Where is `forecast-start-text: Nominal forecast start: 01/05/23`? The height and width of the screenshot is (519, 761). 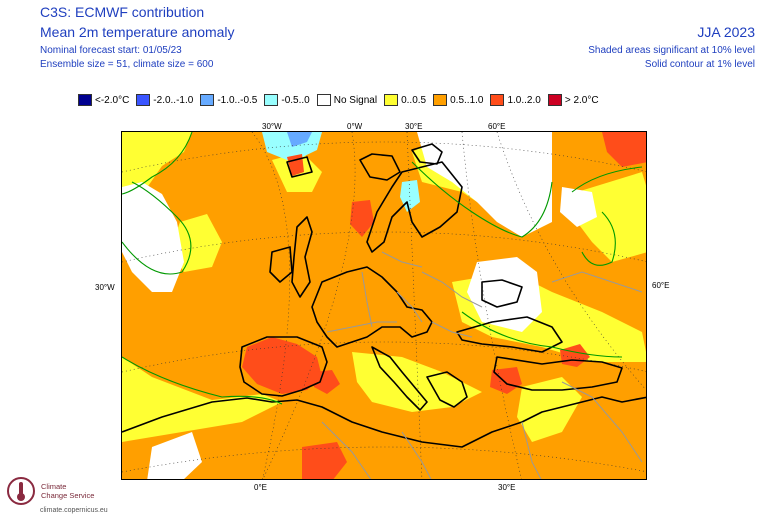 forecast-start-text: Nominal forecast start: 01/05/23 is located at coordinates (111, 50).